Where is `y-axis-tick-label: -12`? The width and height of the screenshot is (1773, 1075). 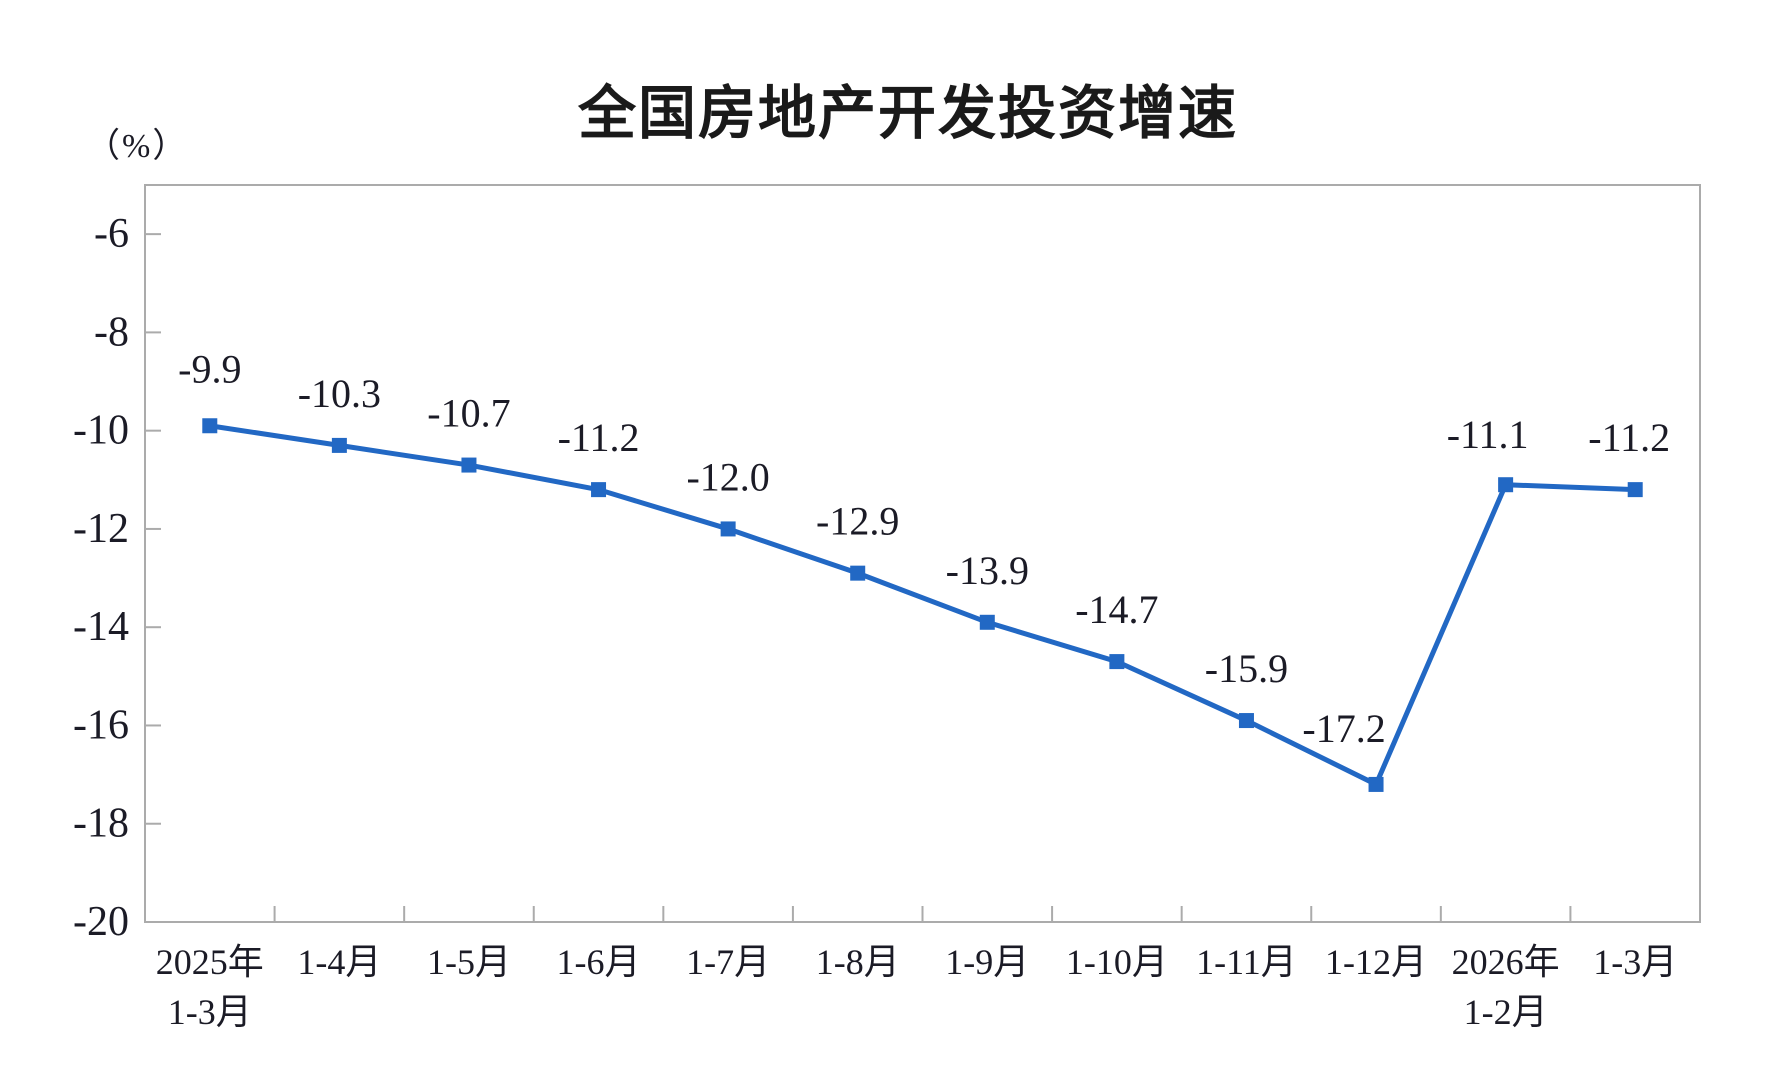
y-axis-tick-label: -12 is located at coordinates (101, 529).